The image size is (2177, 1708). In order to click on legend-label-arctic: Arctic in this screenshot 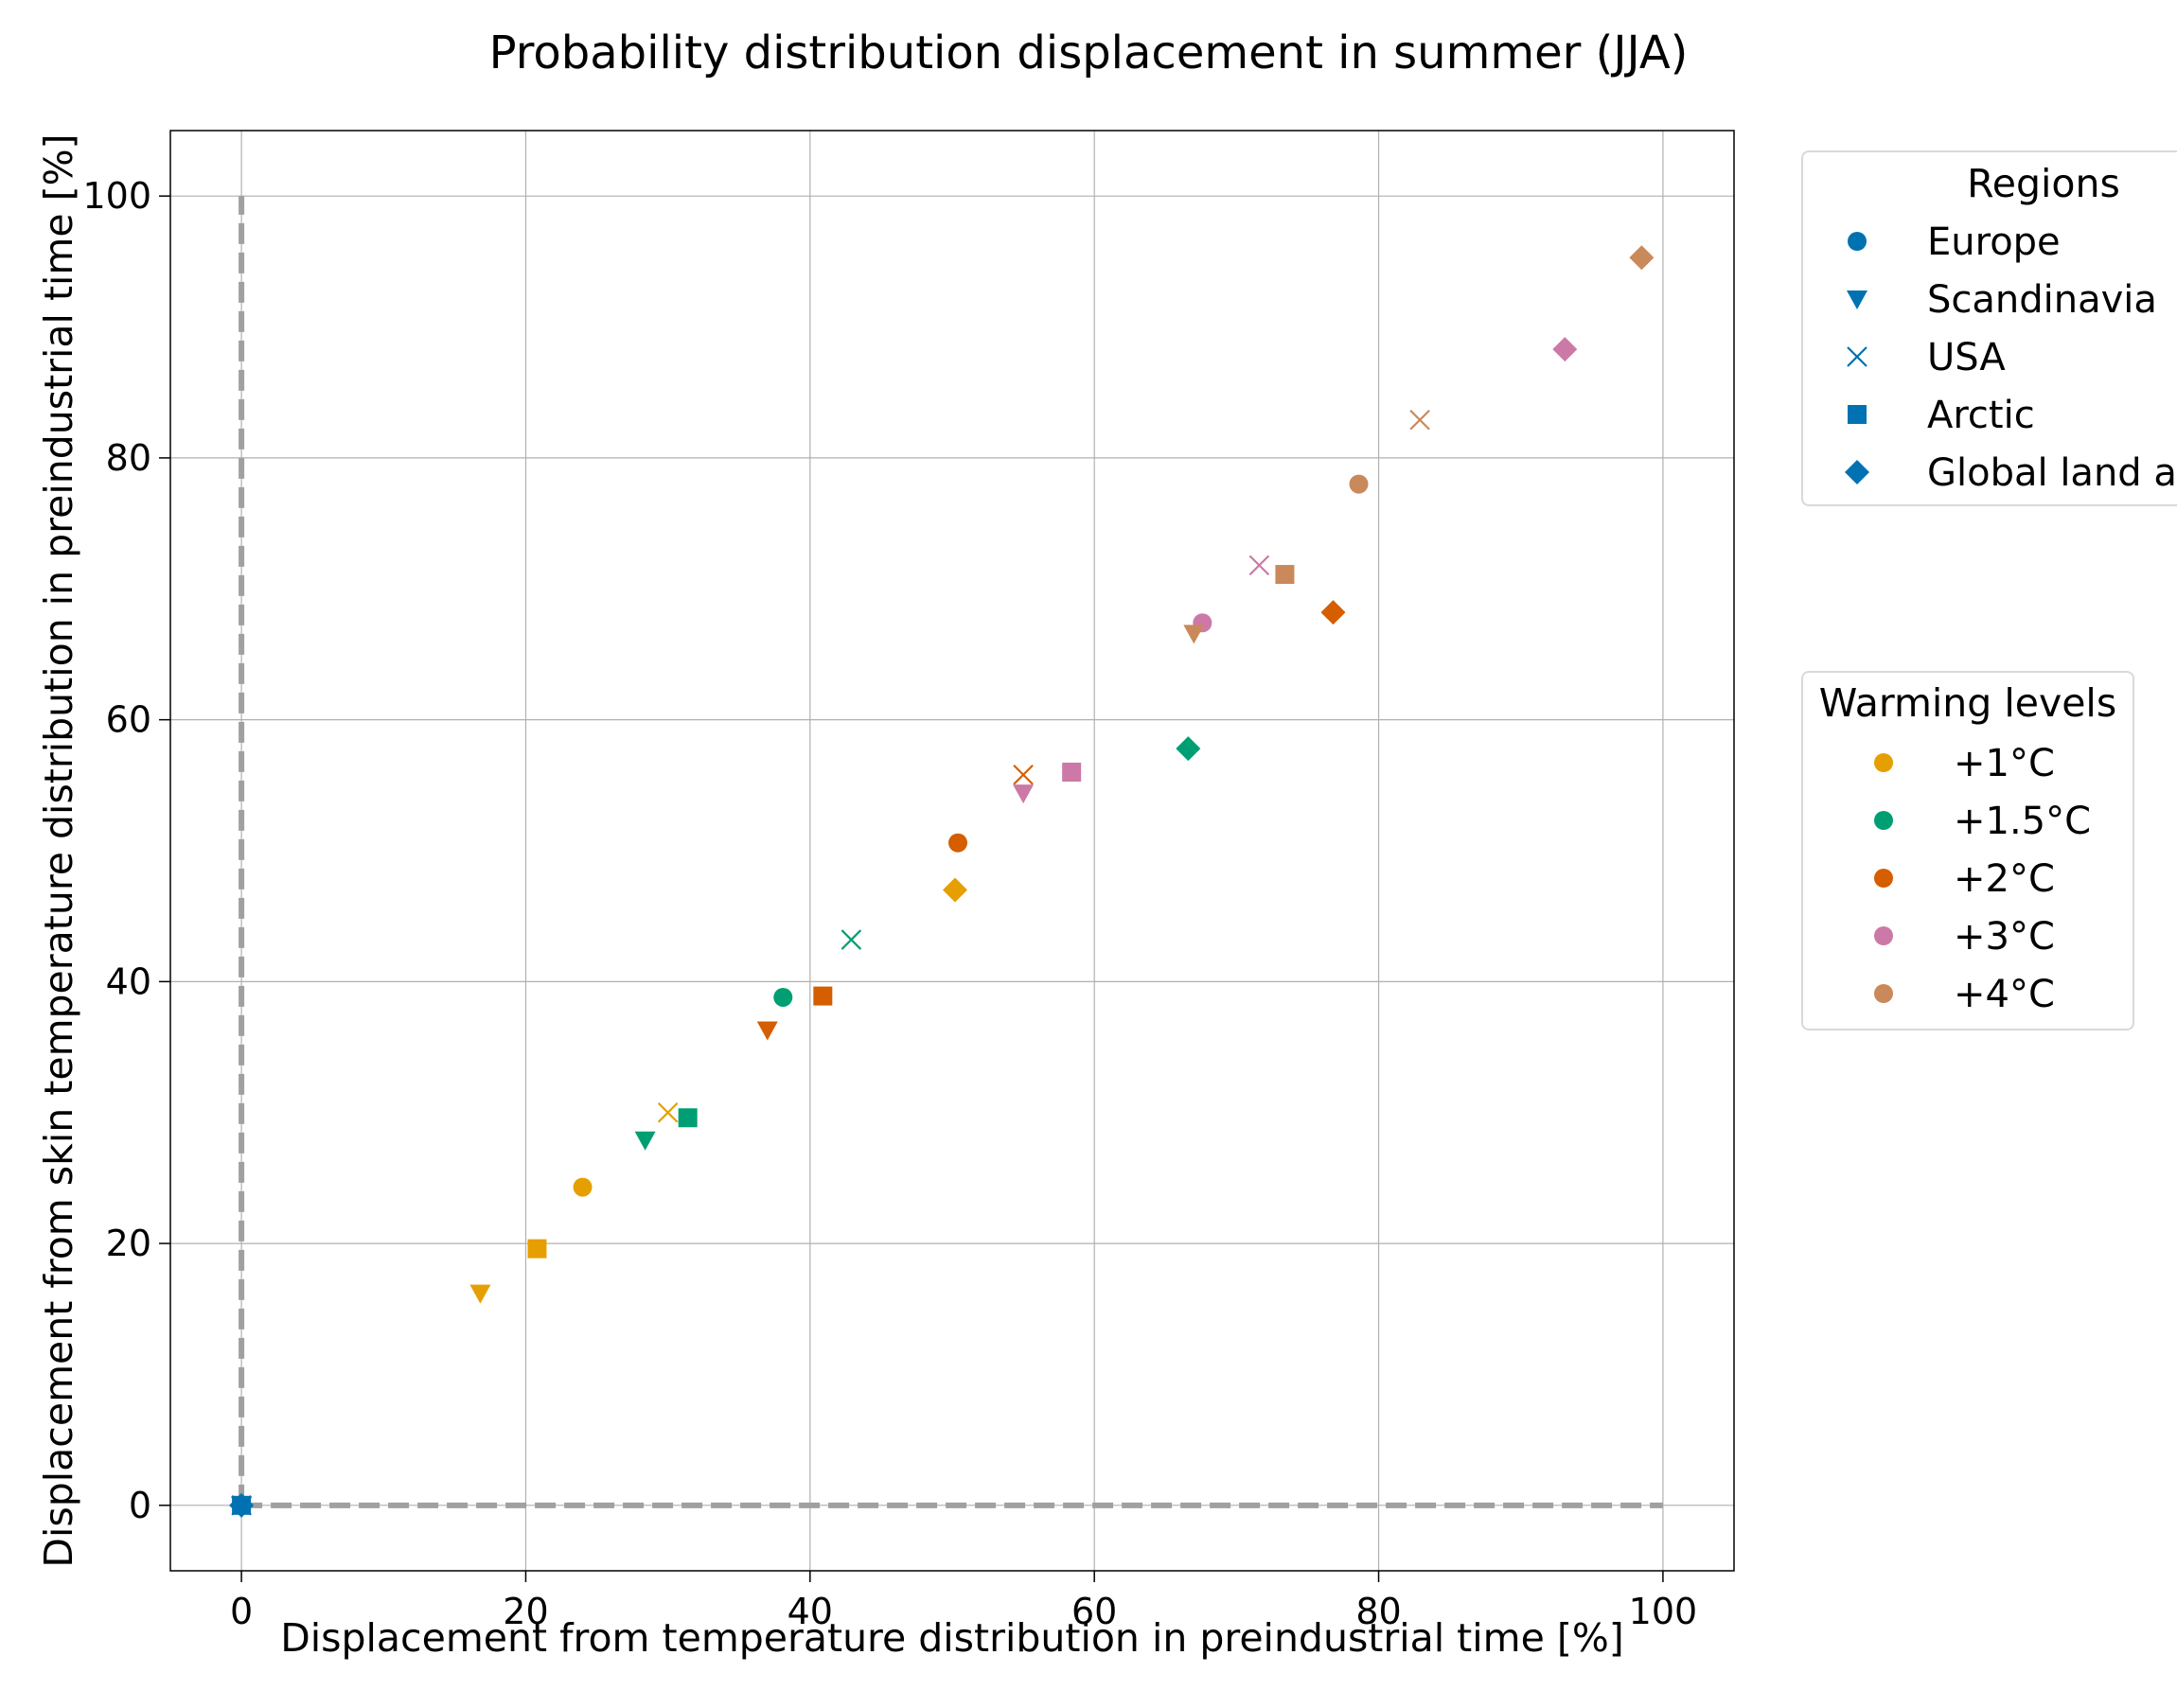, I will do `click(1981, 415)`.